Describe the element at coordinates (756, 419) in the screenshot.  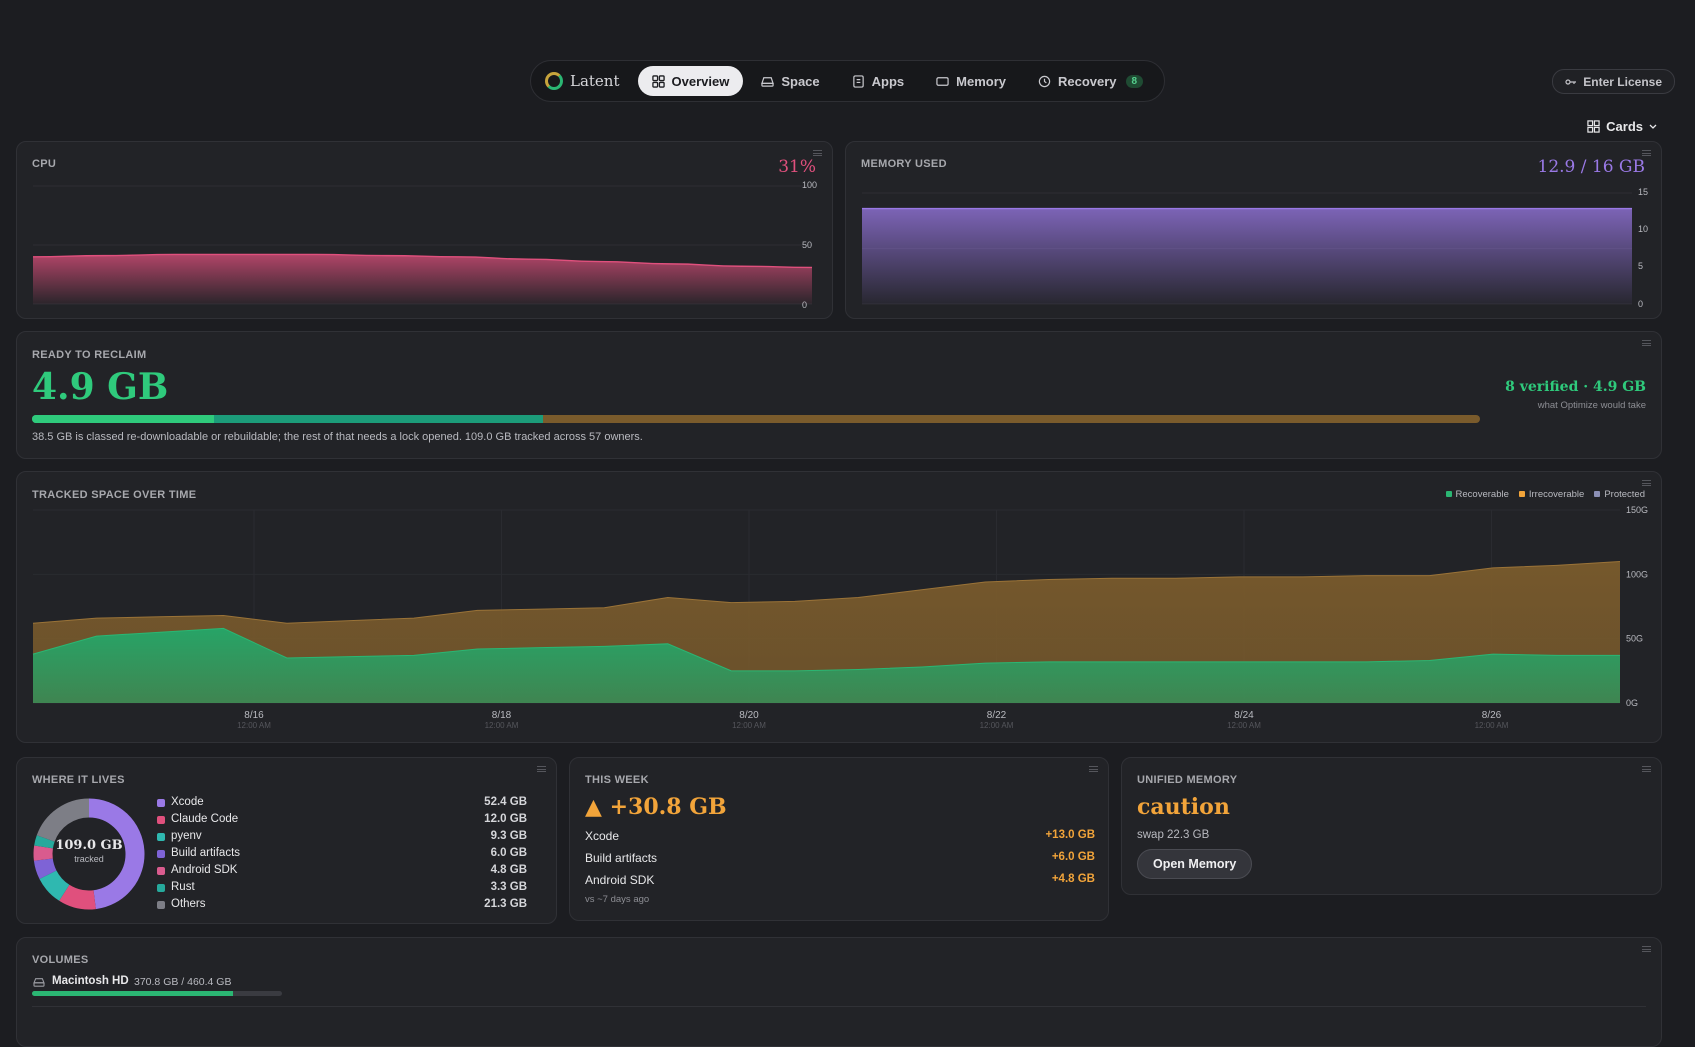
I see `reclaim-bar` at that location.